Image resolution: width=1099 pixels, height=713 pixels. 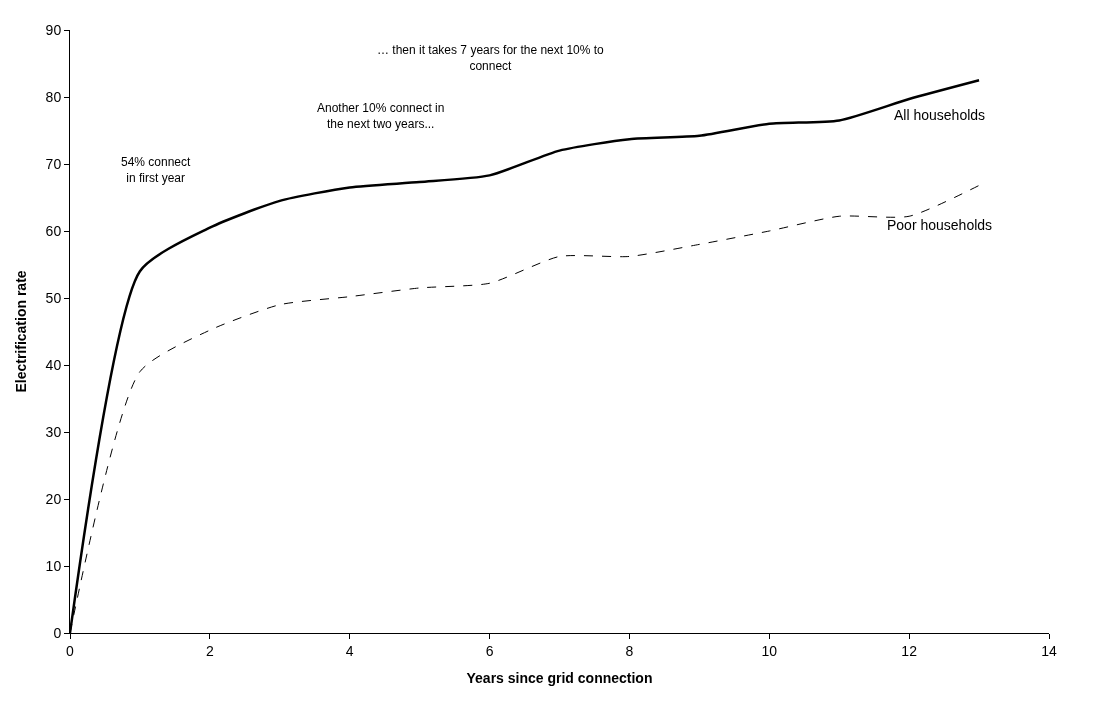 What do you see at coordinates (1049, 650) in the screenshot?
I see `x-tick-label: 14` at bounding box center [1049, 650].